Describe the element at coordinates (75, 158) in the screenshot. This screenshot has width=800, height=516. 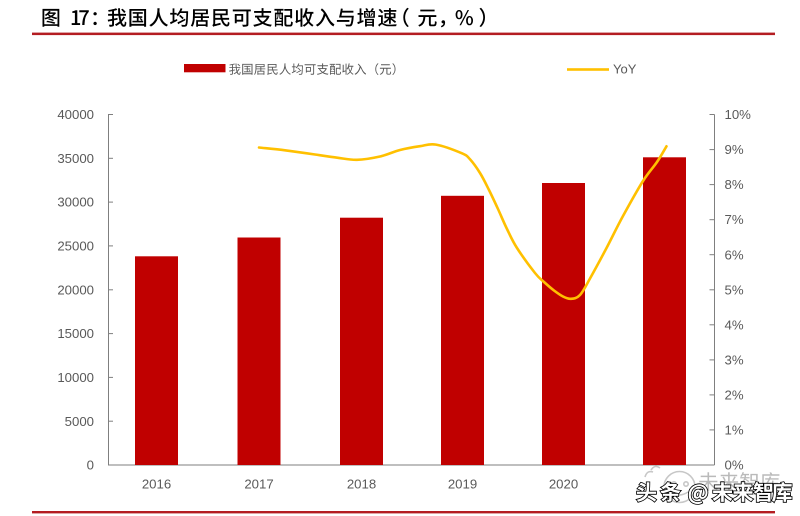
I see `svg-text: 35000` at that location.